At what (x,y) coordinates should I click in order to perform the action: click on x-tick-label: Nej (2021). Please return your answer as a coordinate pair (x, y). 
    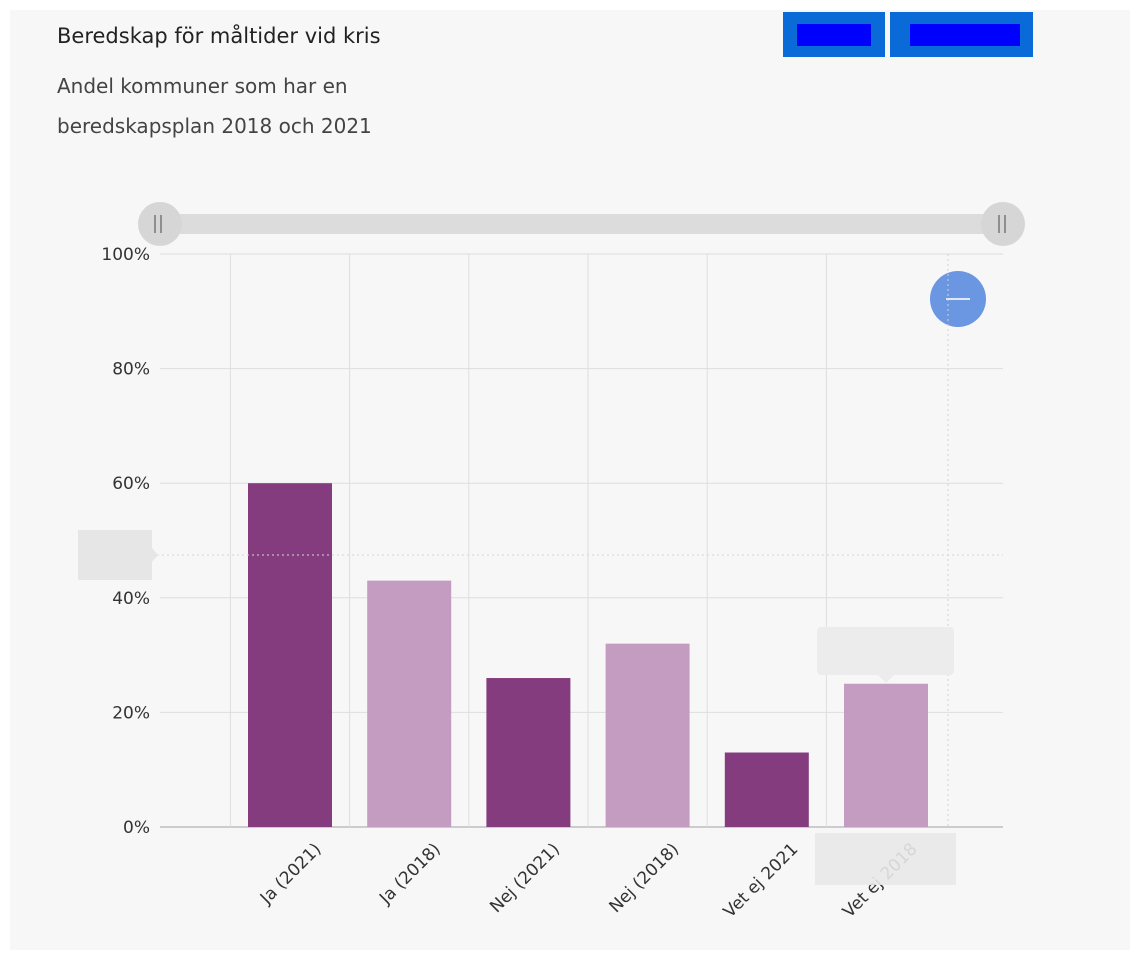
    Looking at the image, I should click on (525, 878).